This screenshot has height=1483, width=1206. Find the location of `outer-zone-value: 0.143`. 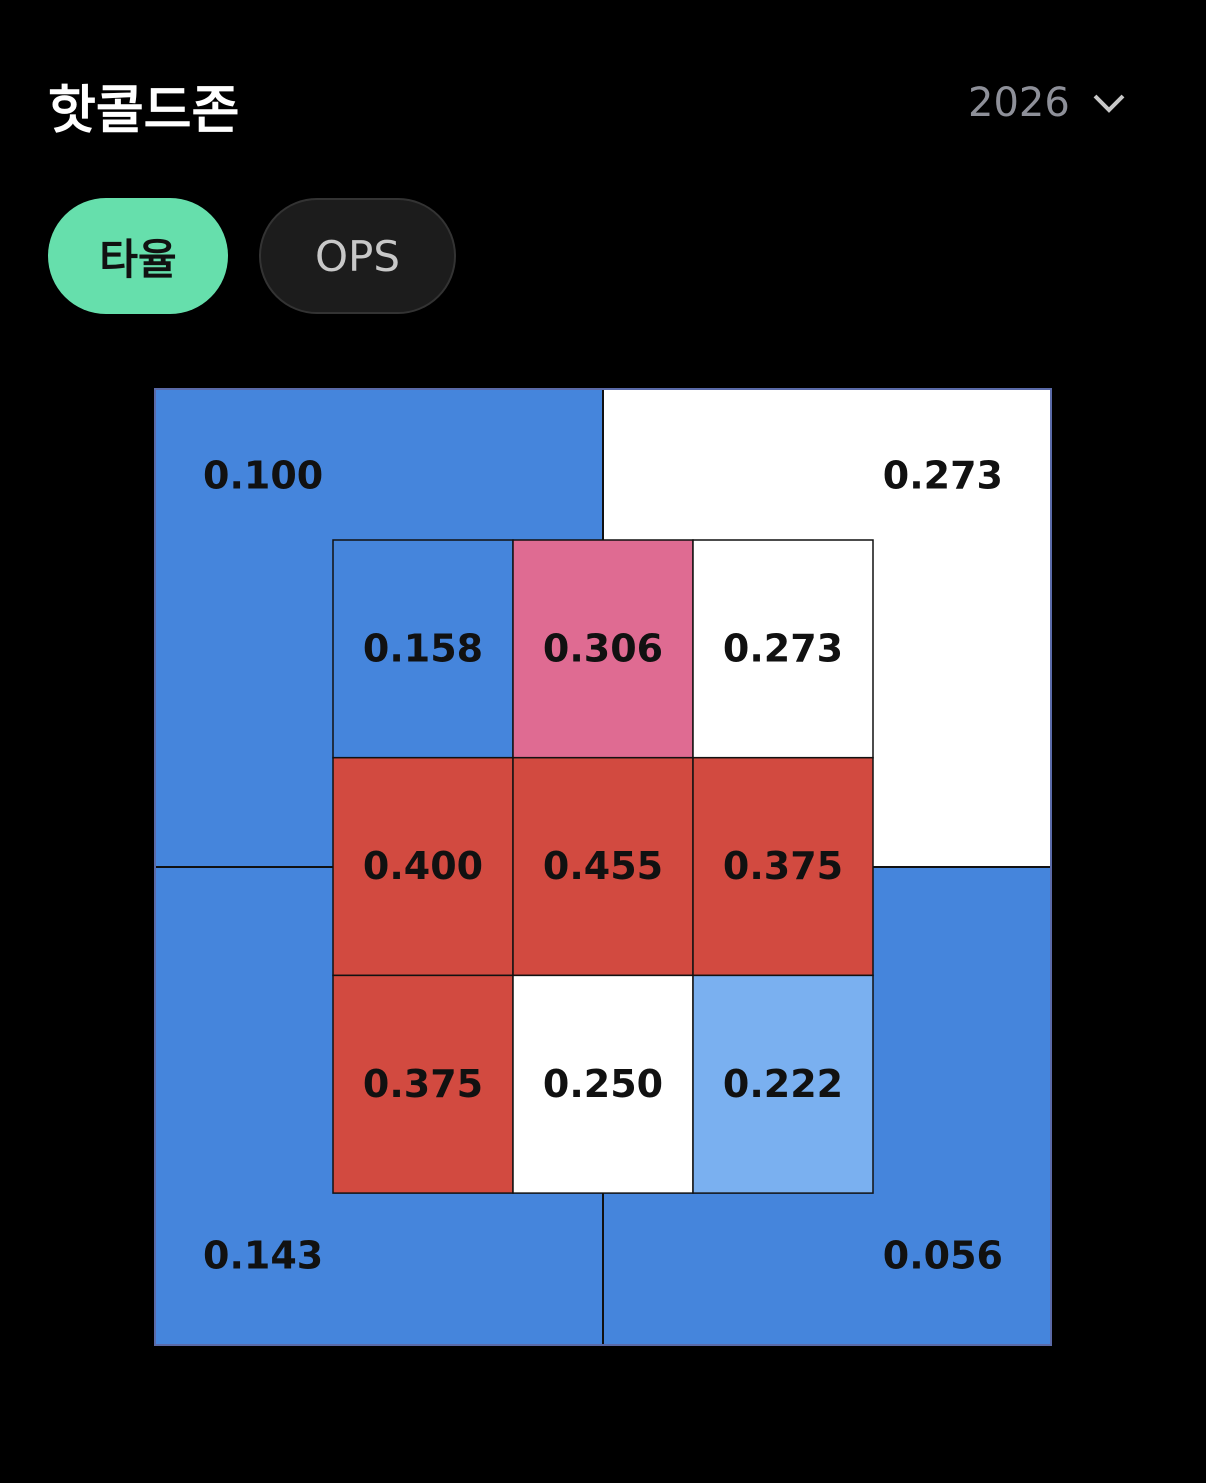

outer-zone-value: 0.143 is located at coordinates (263, 1256).